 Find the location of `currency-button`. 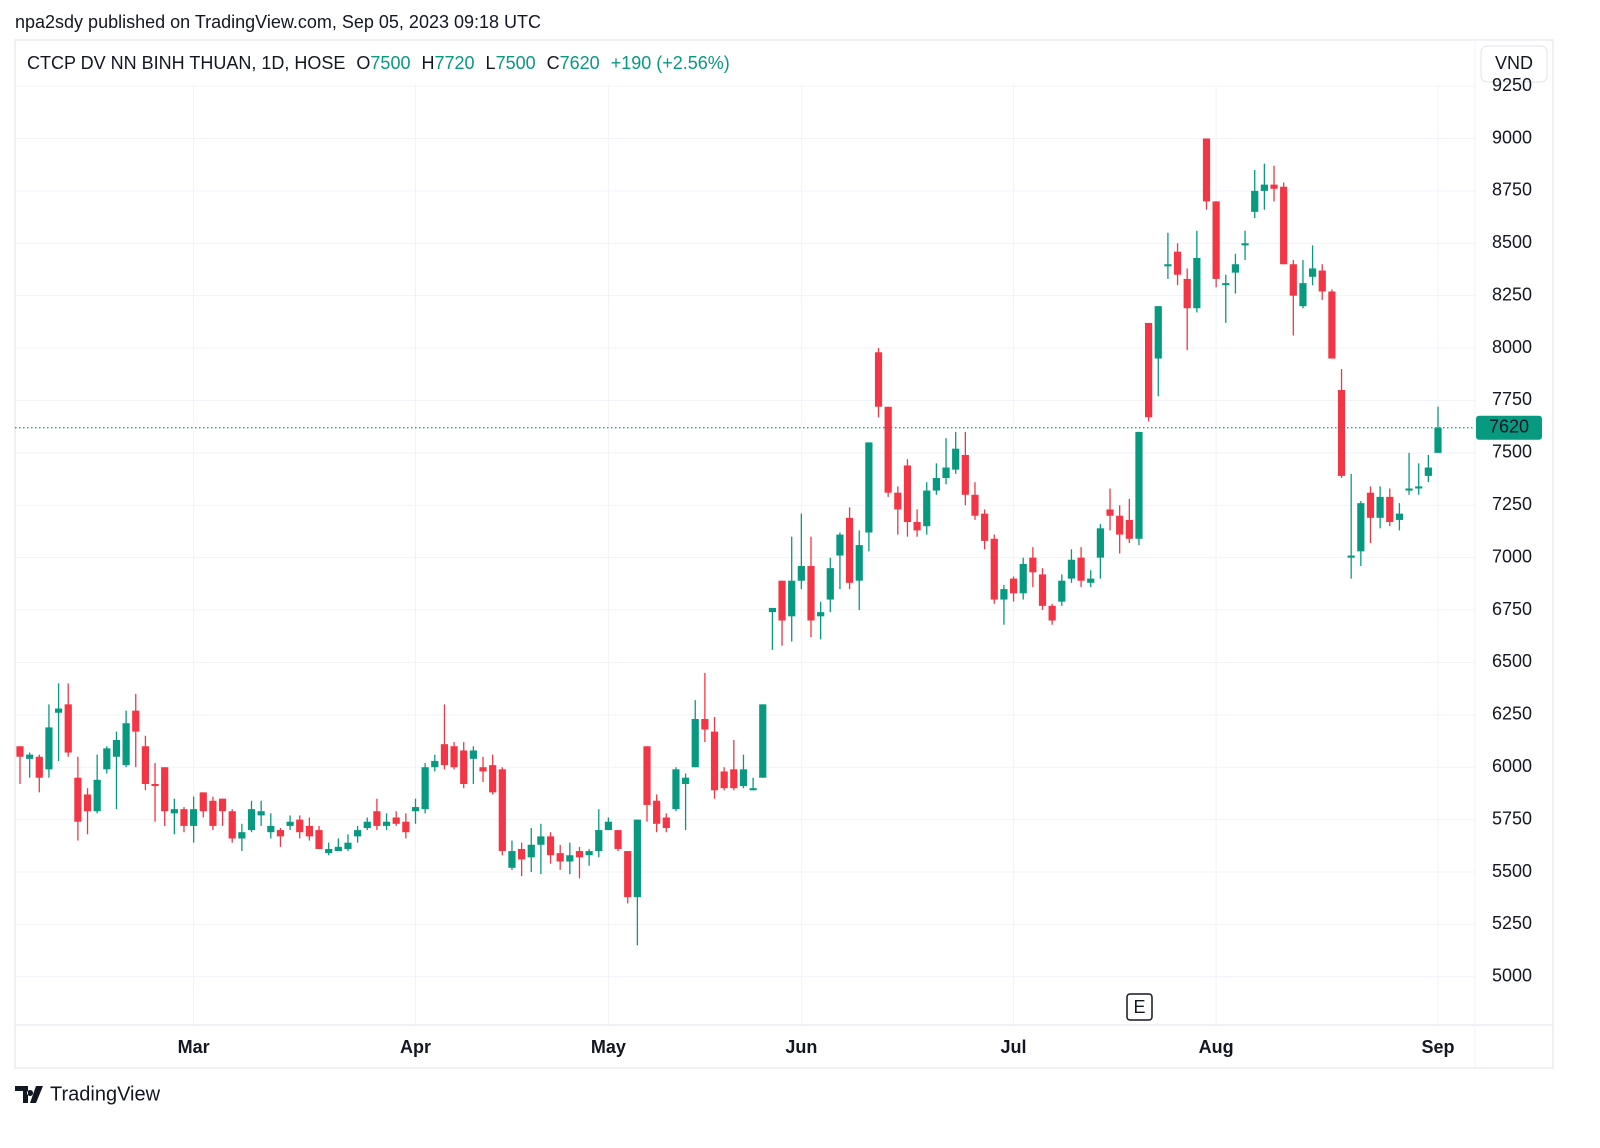

currency-button is located at coordinates (1514, 64).